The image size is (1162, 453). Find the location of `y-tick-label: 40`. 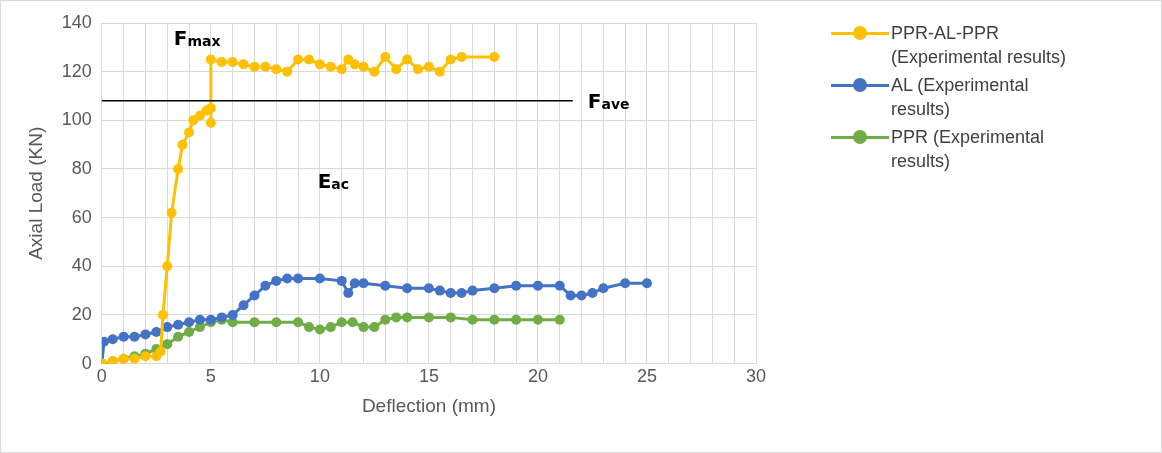

y-tick-label: 40 is located at coordinates (81, 265).